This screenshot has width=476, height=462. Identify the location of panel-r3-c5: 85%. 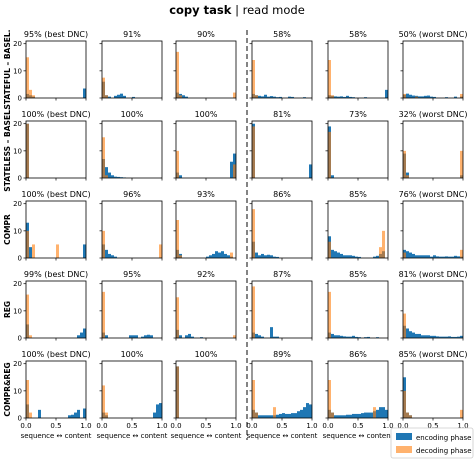
(357, 225).